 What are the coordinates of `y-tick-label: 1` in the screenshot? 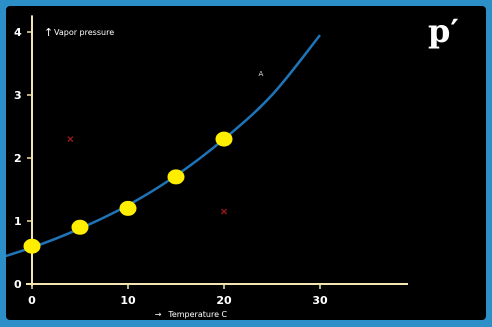 It's located at (18, 221).